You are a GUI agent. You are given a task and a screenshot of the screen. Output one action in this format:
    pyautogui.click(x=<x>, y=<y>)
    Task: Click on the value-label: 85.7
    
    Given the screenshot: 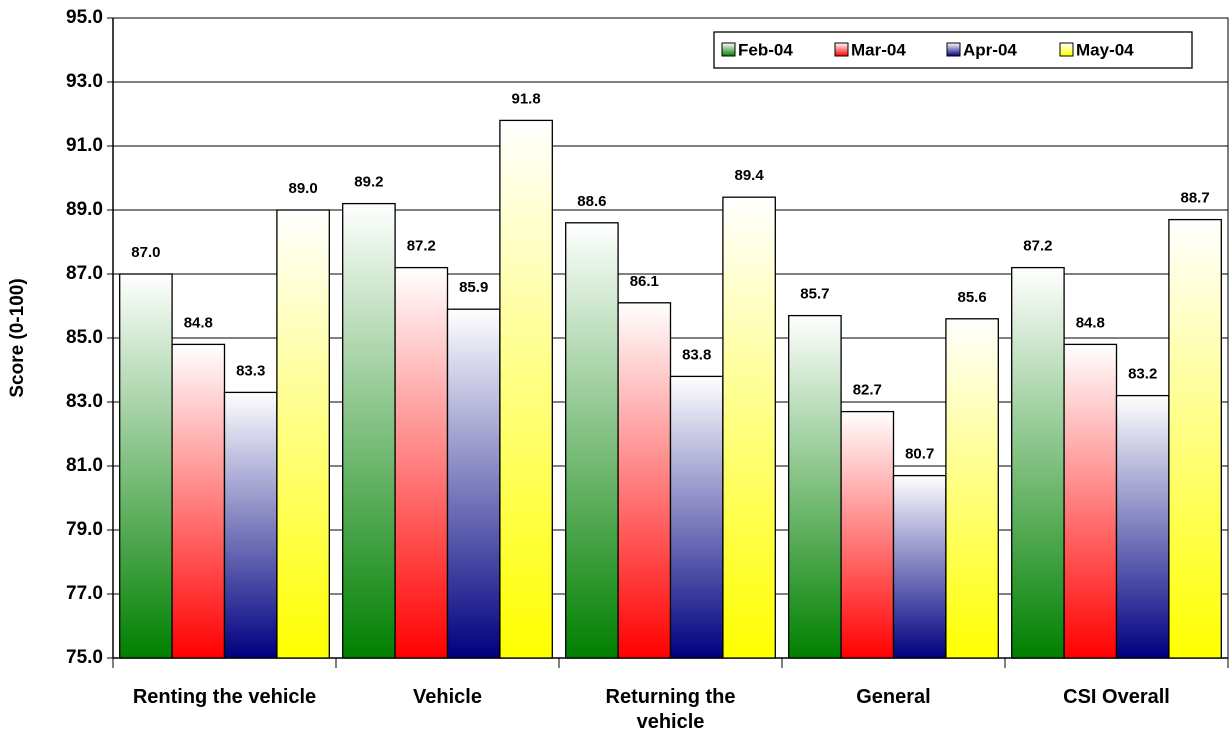 What is the action you would take?
    pyautogui.click(x=814, y=294)
    